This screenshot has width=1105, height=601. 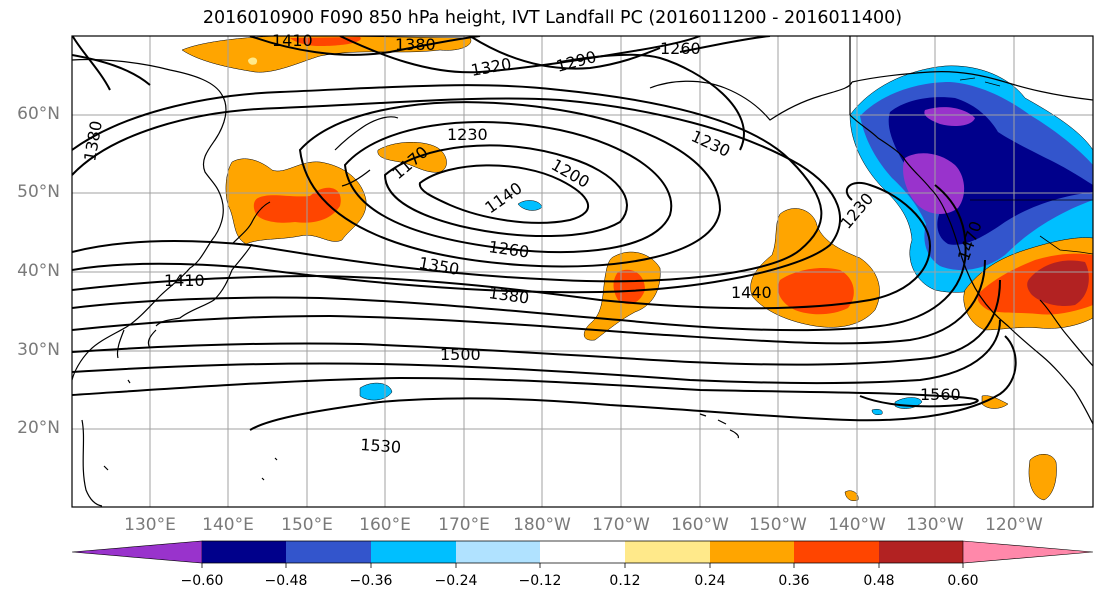 I want to click on lat-label: 20°N, so click(x=38, y=428).